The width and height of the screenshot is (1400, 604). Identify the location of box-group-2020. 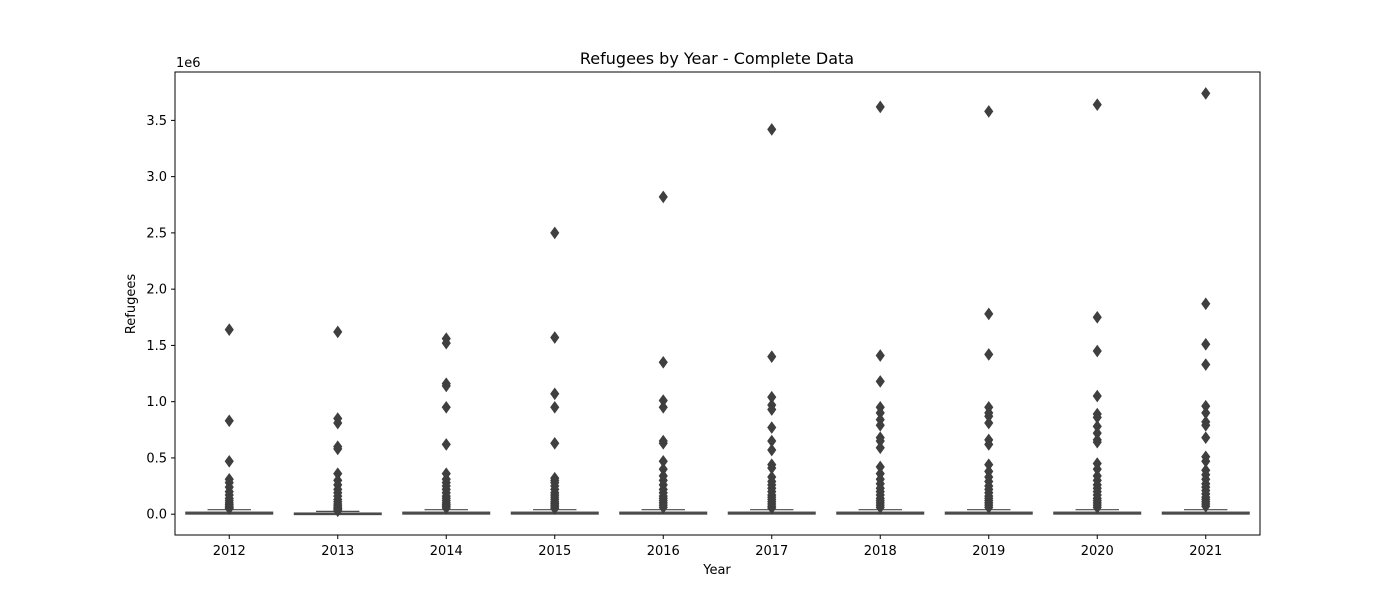
(1097, 306).